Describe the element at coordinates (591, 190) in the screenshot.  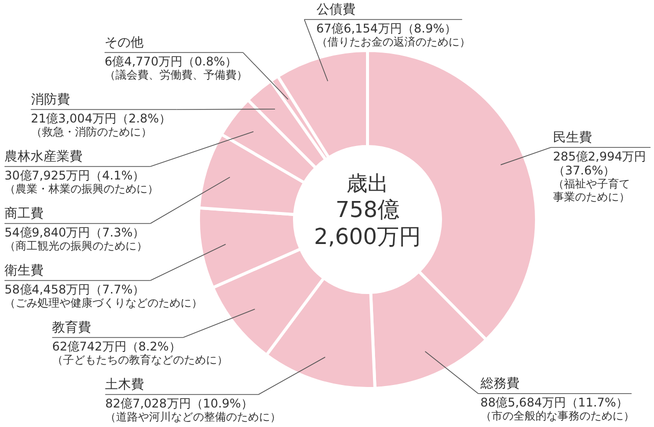
I see `text: （福祉や子育て事業のために）` at that location.